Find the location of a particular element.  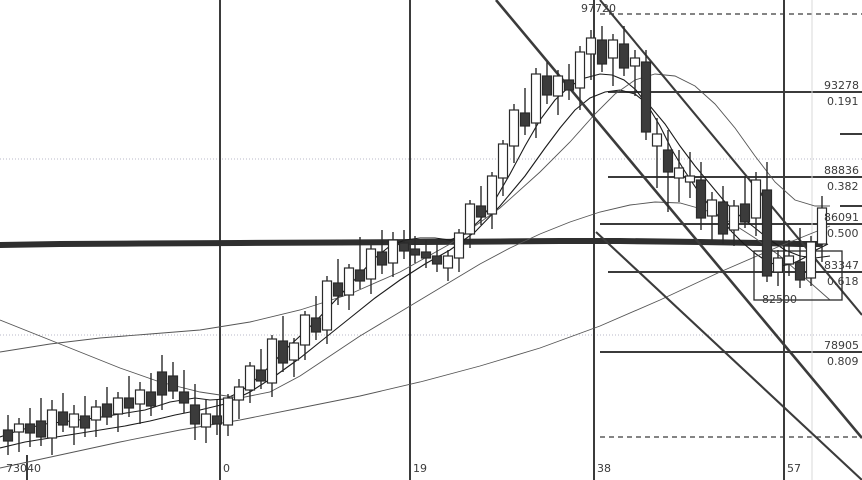

fib-ratio-label: 0.382 is located at coordinates (843, 186).